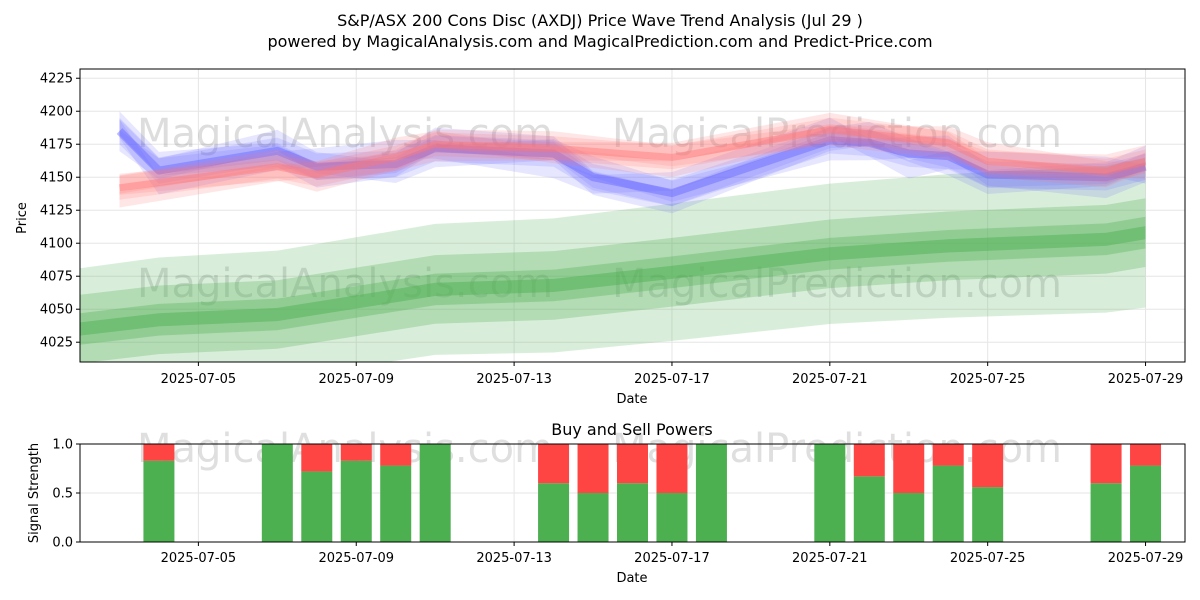 The height and width of the screenshot is (600, 1200). What do you see at coordinates (632, 429) in the screenshot?
I see `signal-chart-title: Buy and Sell Powers` at bounding box center [632, 429].